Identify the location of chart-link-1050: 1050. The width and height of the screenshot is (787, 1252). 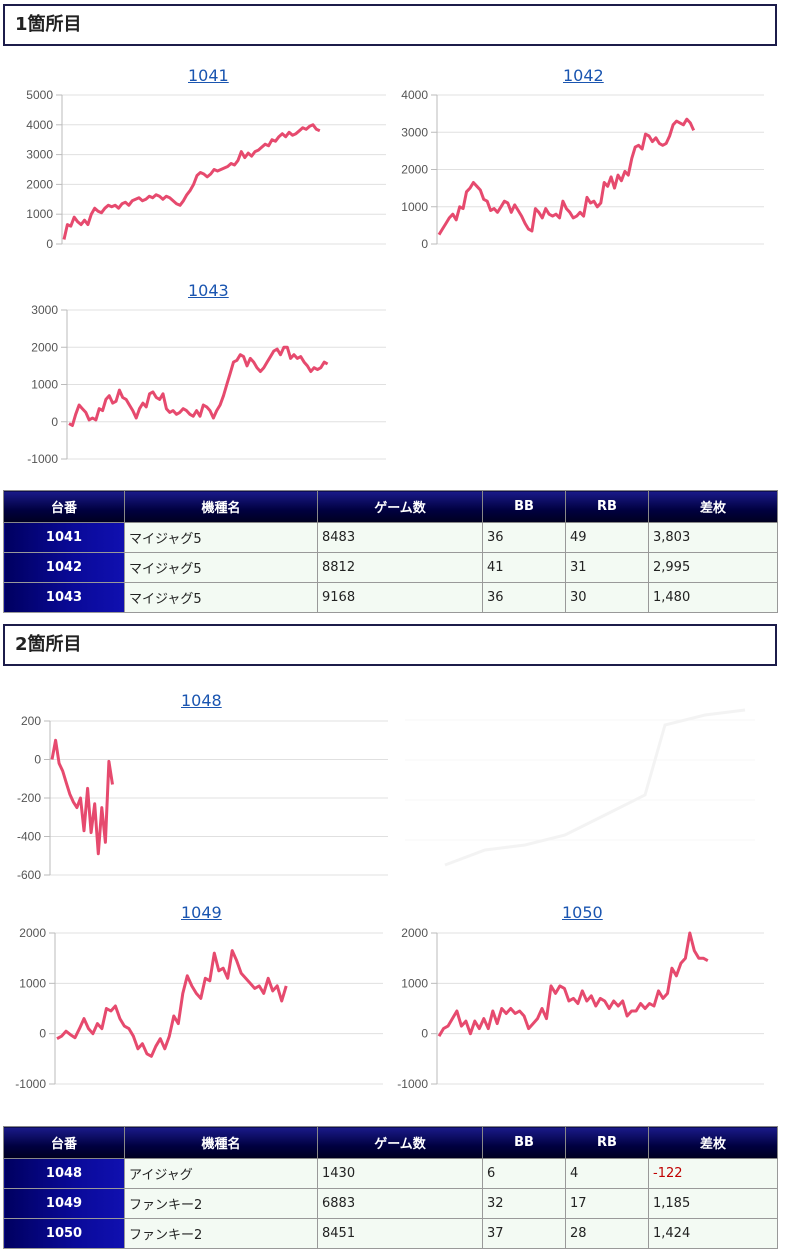
(582, 912).